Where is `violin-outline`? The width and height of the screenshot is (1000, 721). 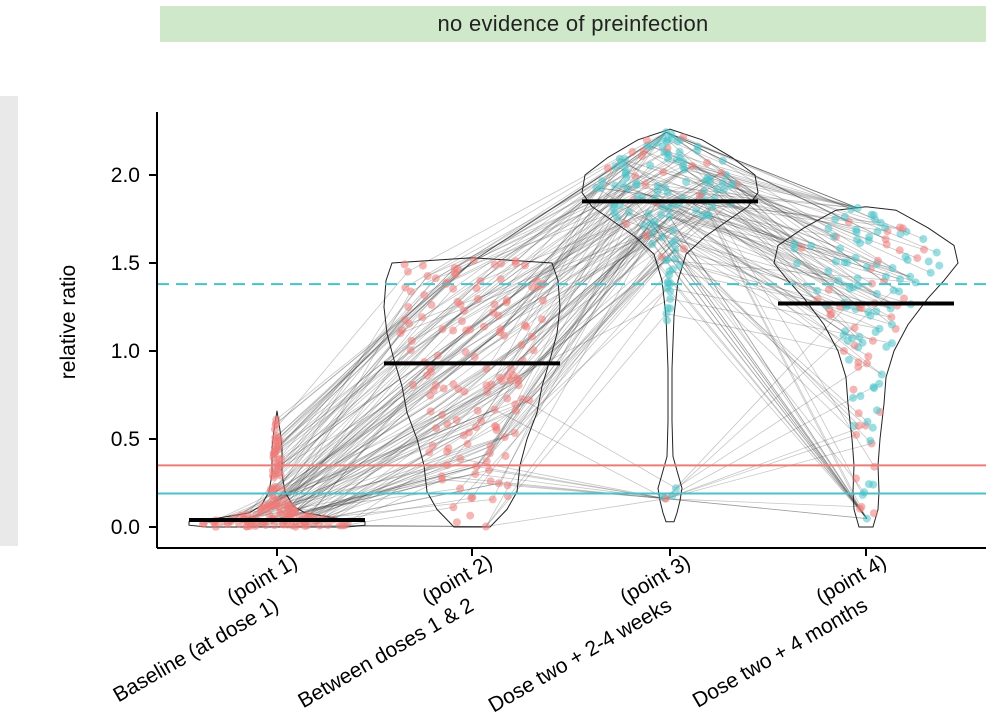
violin-outline is located at coordinates (670, 325).